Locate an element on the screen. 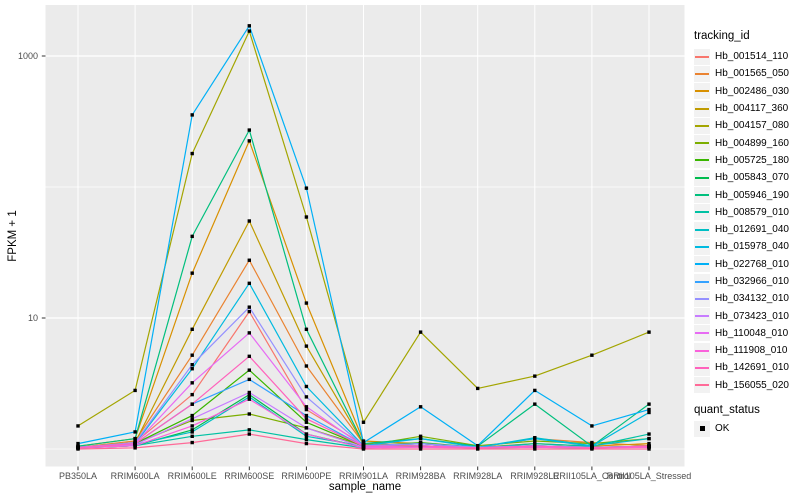  legend-item: Hb_002486_030 is located at coordinates (741, 91).